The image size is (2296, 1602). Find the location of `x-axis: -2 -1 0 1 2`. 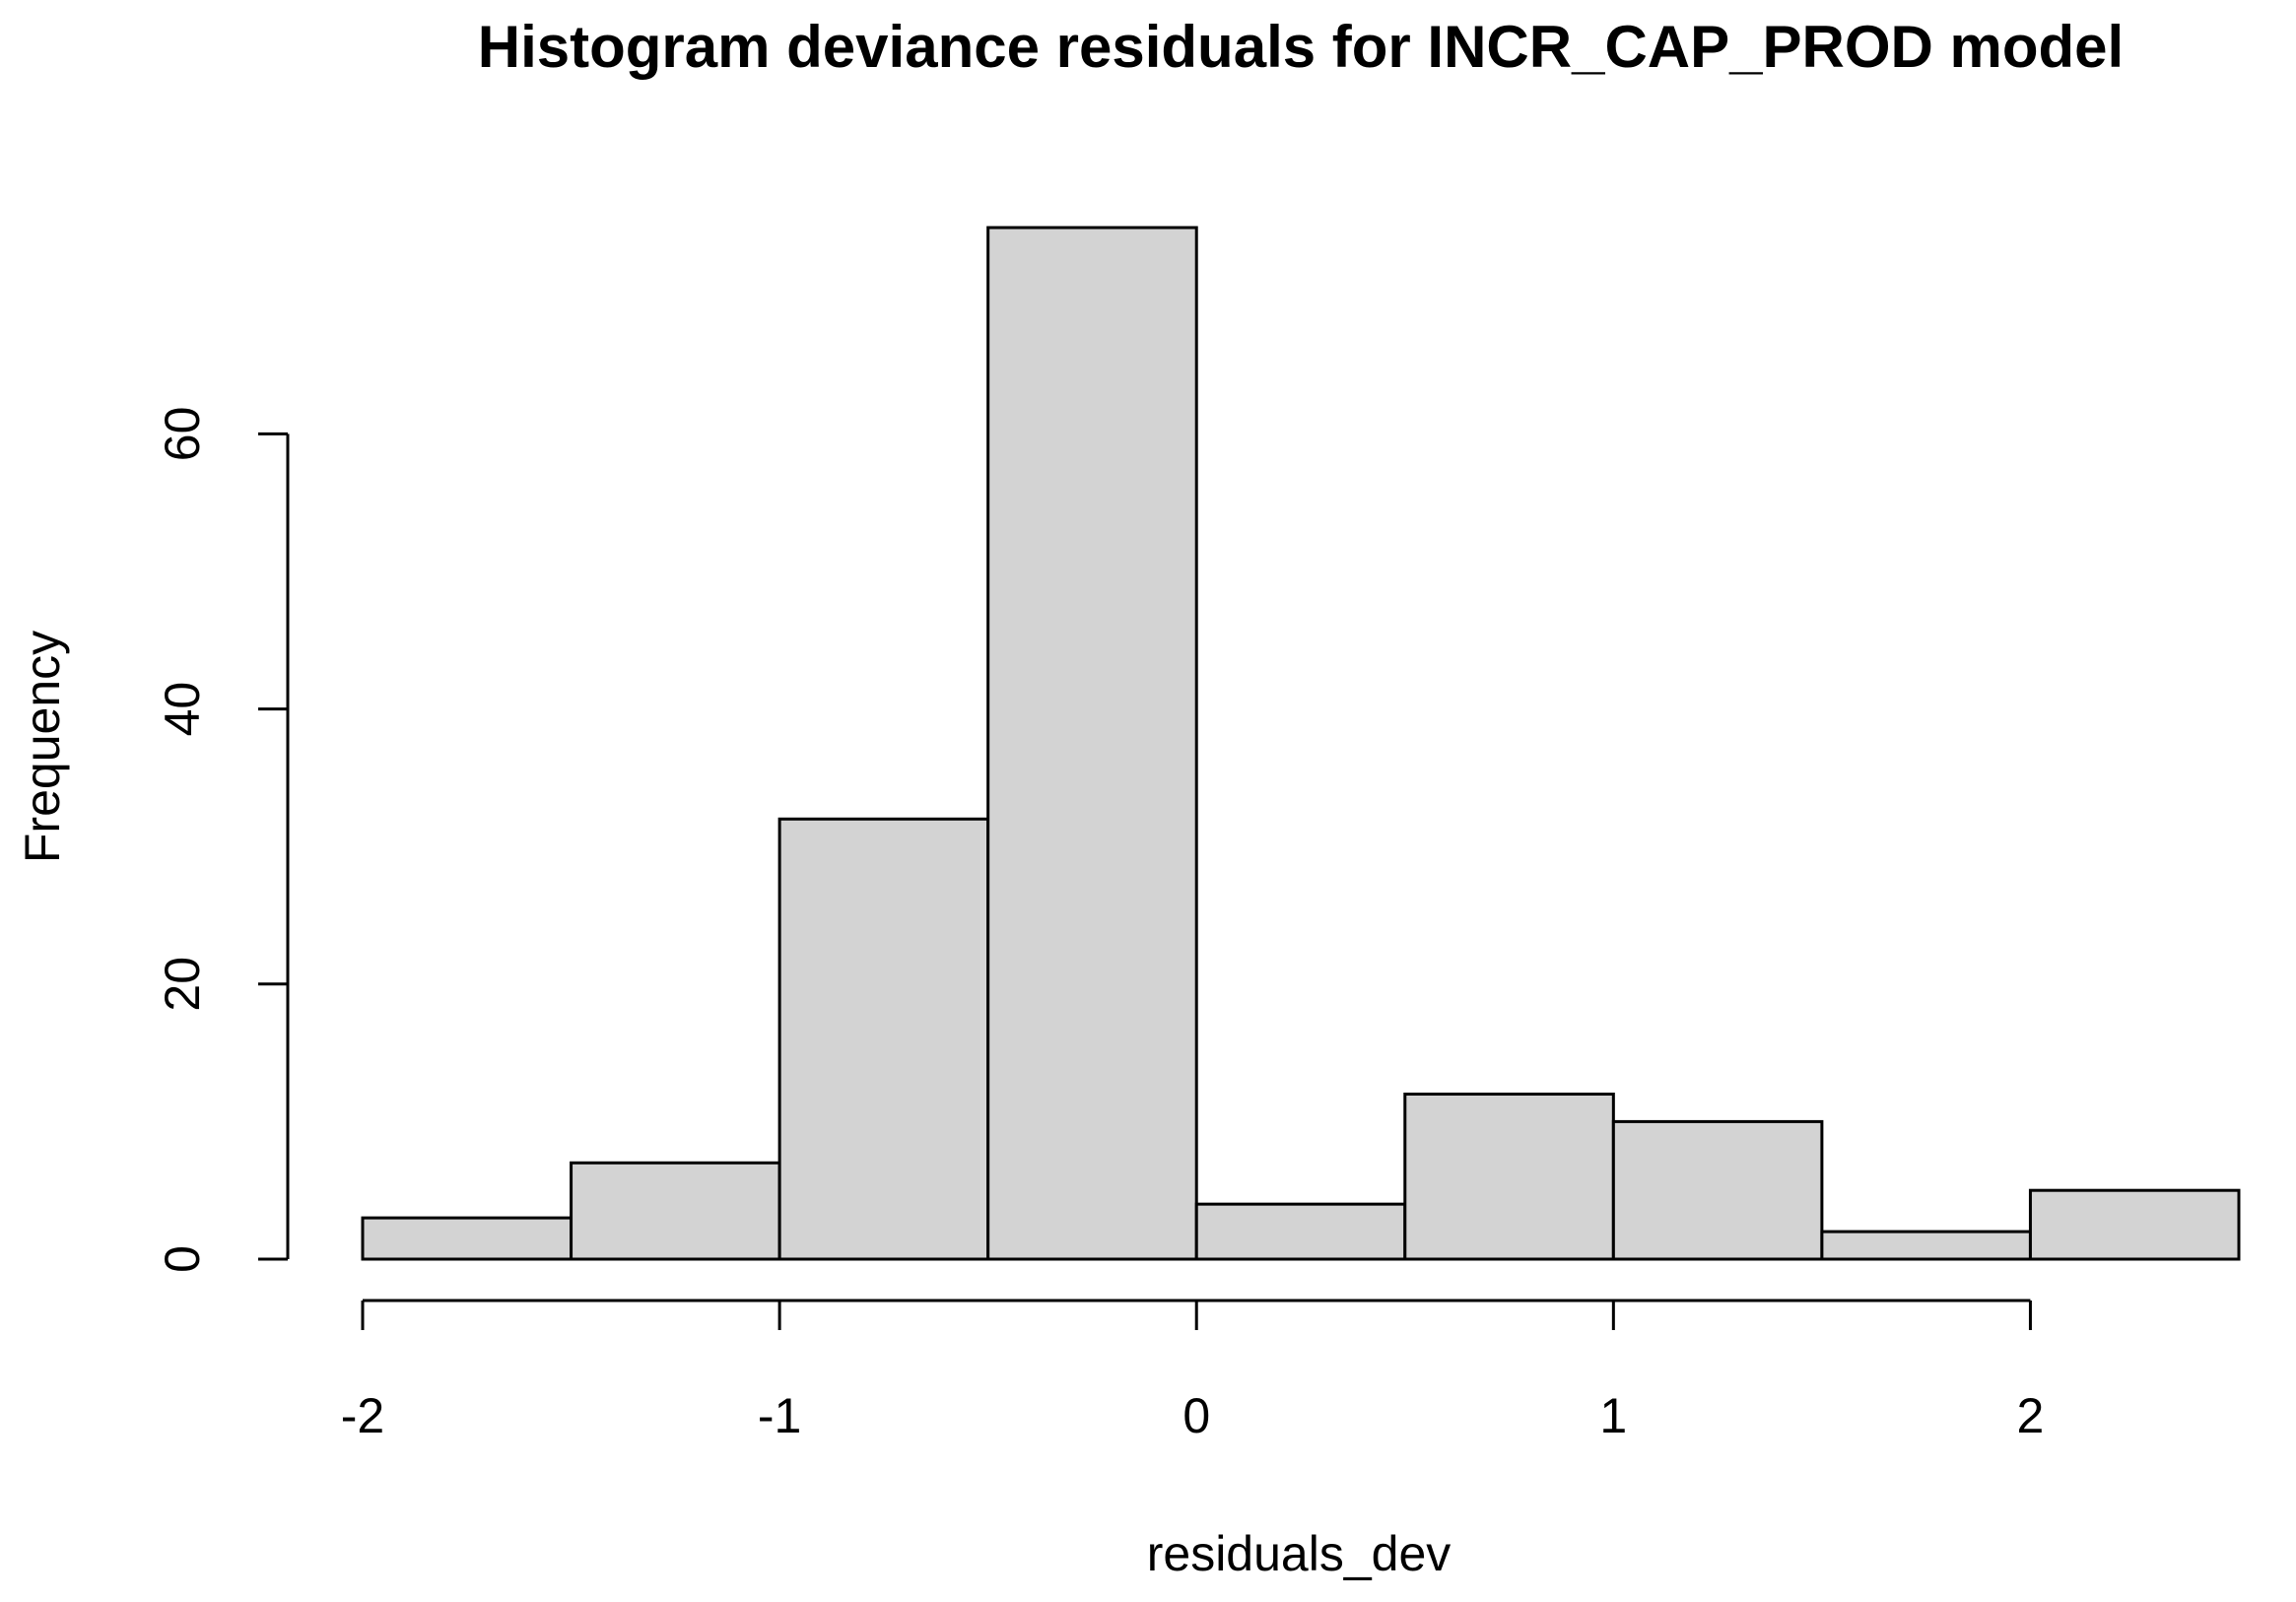

x-axis: -2 -1 0 1 2 is located at coordinates (1193, 1371).